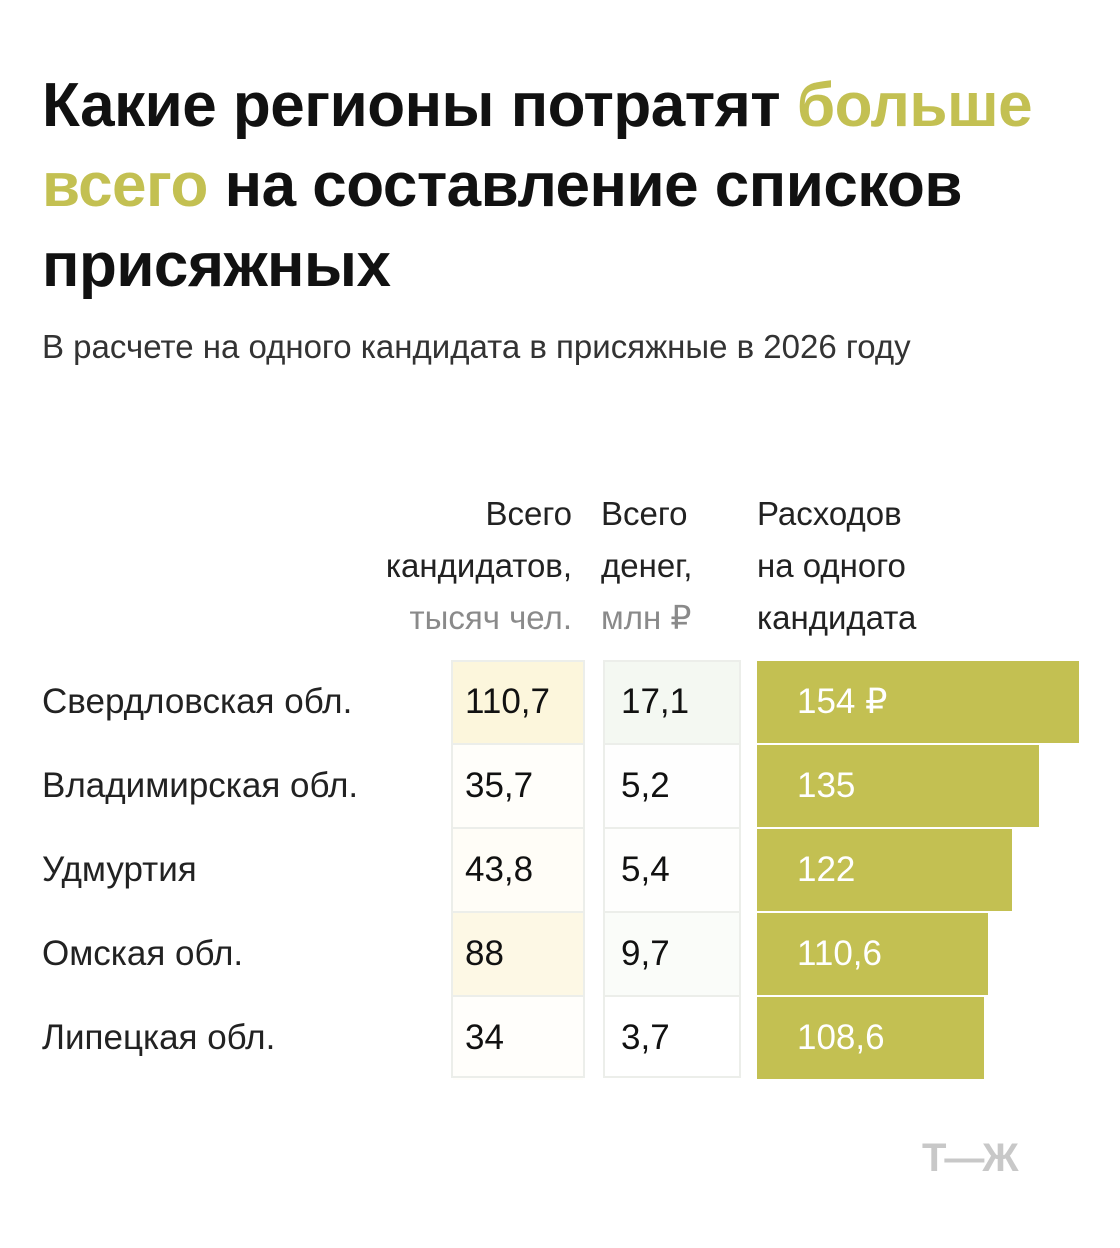  I want to click on title-accent: больше всего, so click(537, 145).